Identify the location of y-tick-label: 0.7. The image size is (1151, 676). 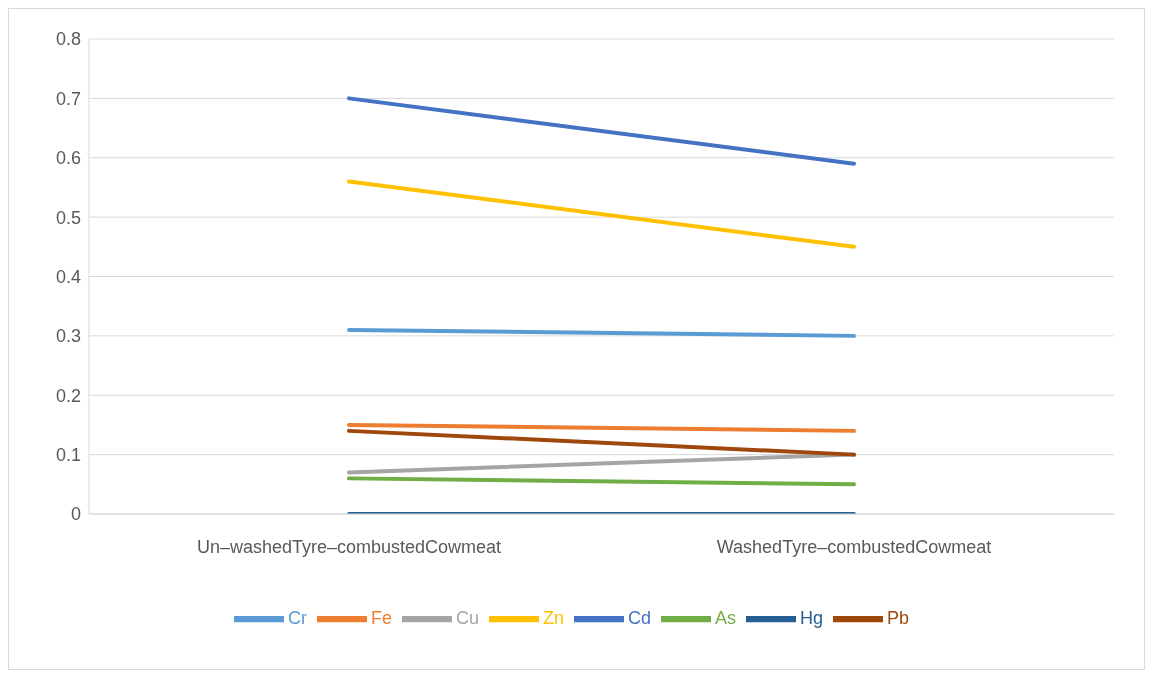
(68, 98).